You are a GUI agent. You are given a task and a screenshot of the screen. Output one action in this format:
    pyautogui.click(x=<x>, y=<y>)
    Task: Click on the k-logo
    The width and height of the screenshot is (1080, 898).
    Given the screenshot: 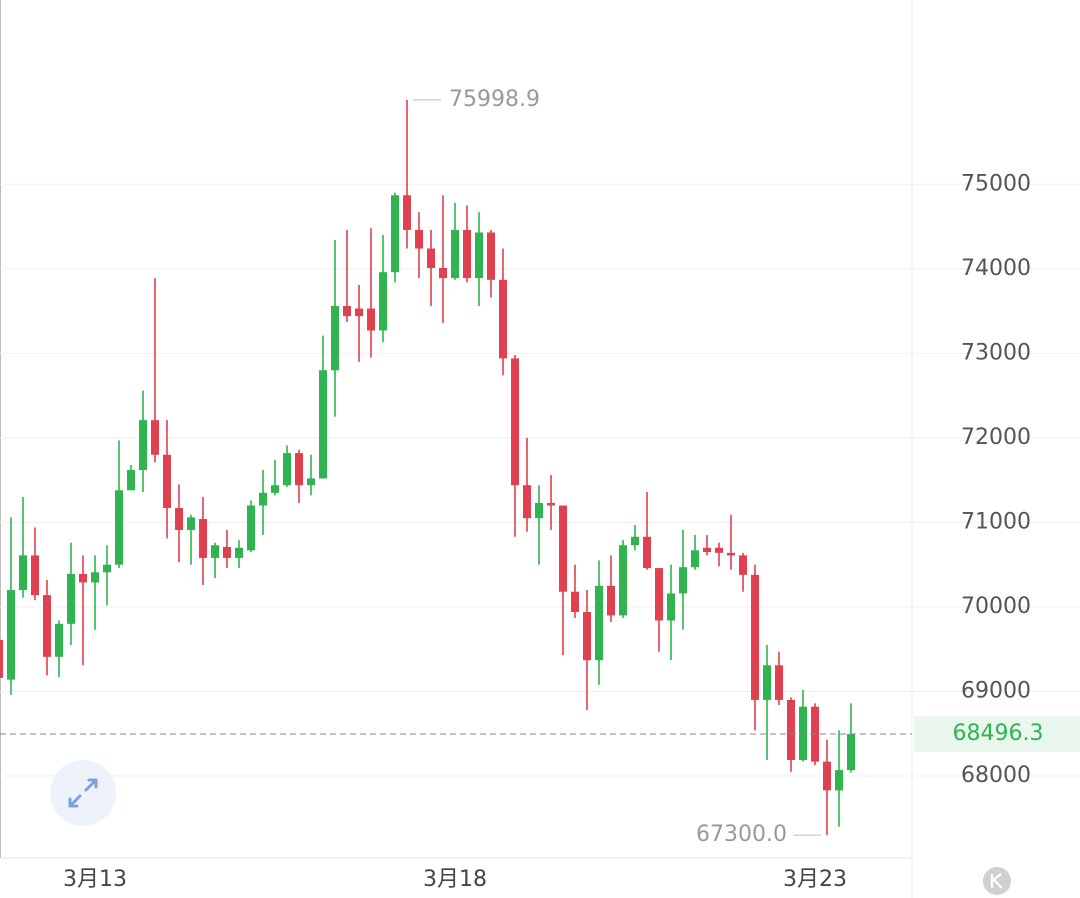 What is the action you would take?
    pyautogui.click(x=997, y=881)
    